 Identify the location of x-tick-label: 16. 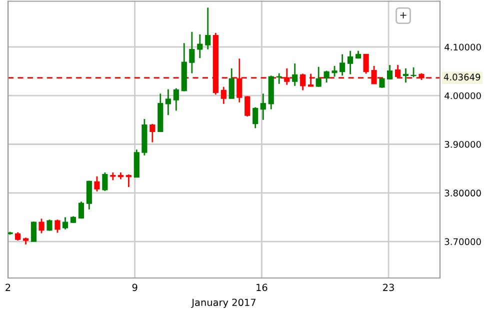
(262, 288).